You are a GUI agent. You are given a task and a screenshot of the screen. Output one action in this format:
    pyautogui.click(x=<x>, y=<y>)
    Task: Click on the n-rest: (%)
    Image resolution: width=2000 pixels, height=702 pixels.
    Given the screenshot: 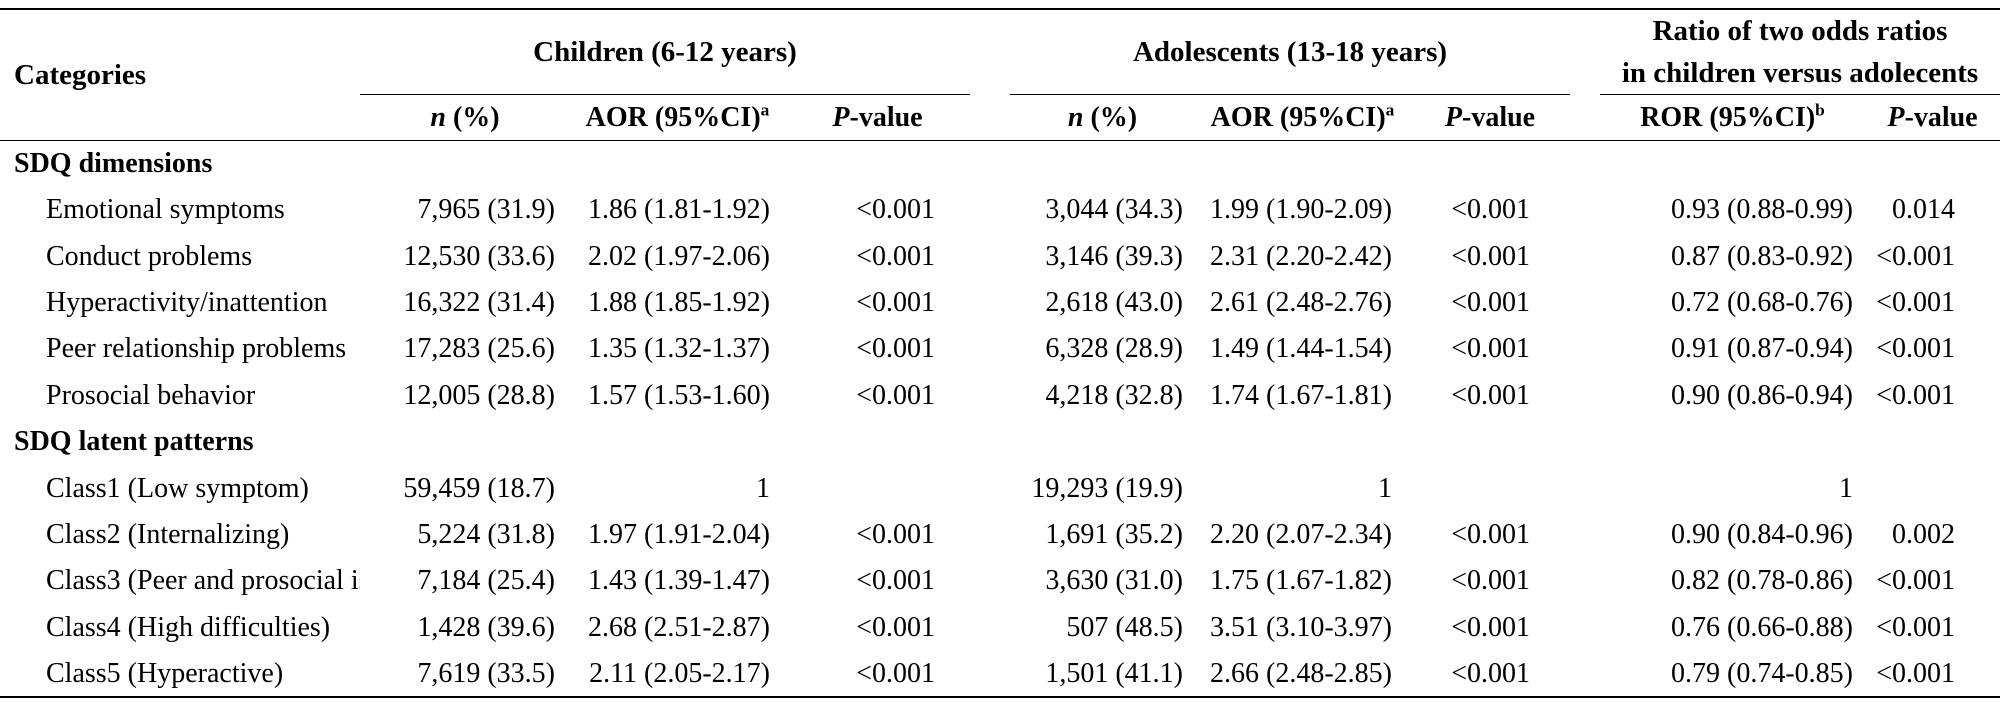 What is the action you would take?
    pyautogui.click(x=472, y=117)
    